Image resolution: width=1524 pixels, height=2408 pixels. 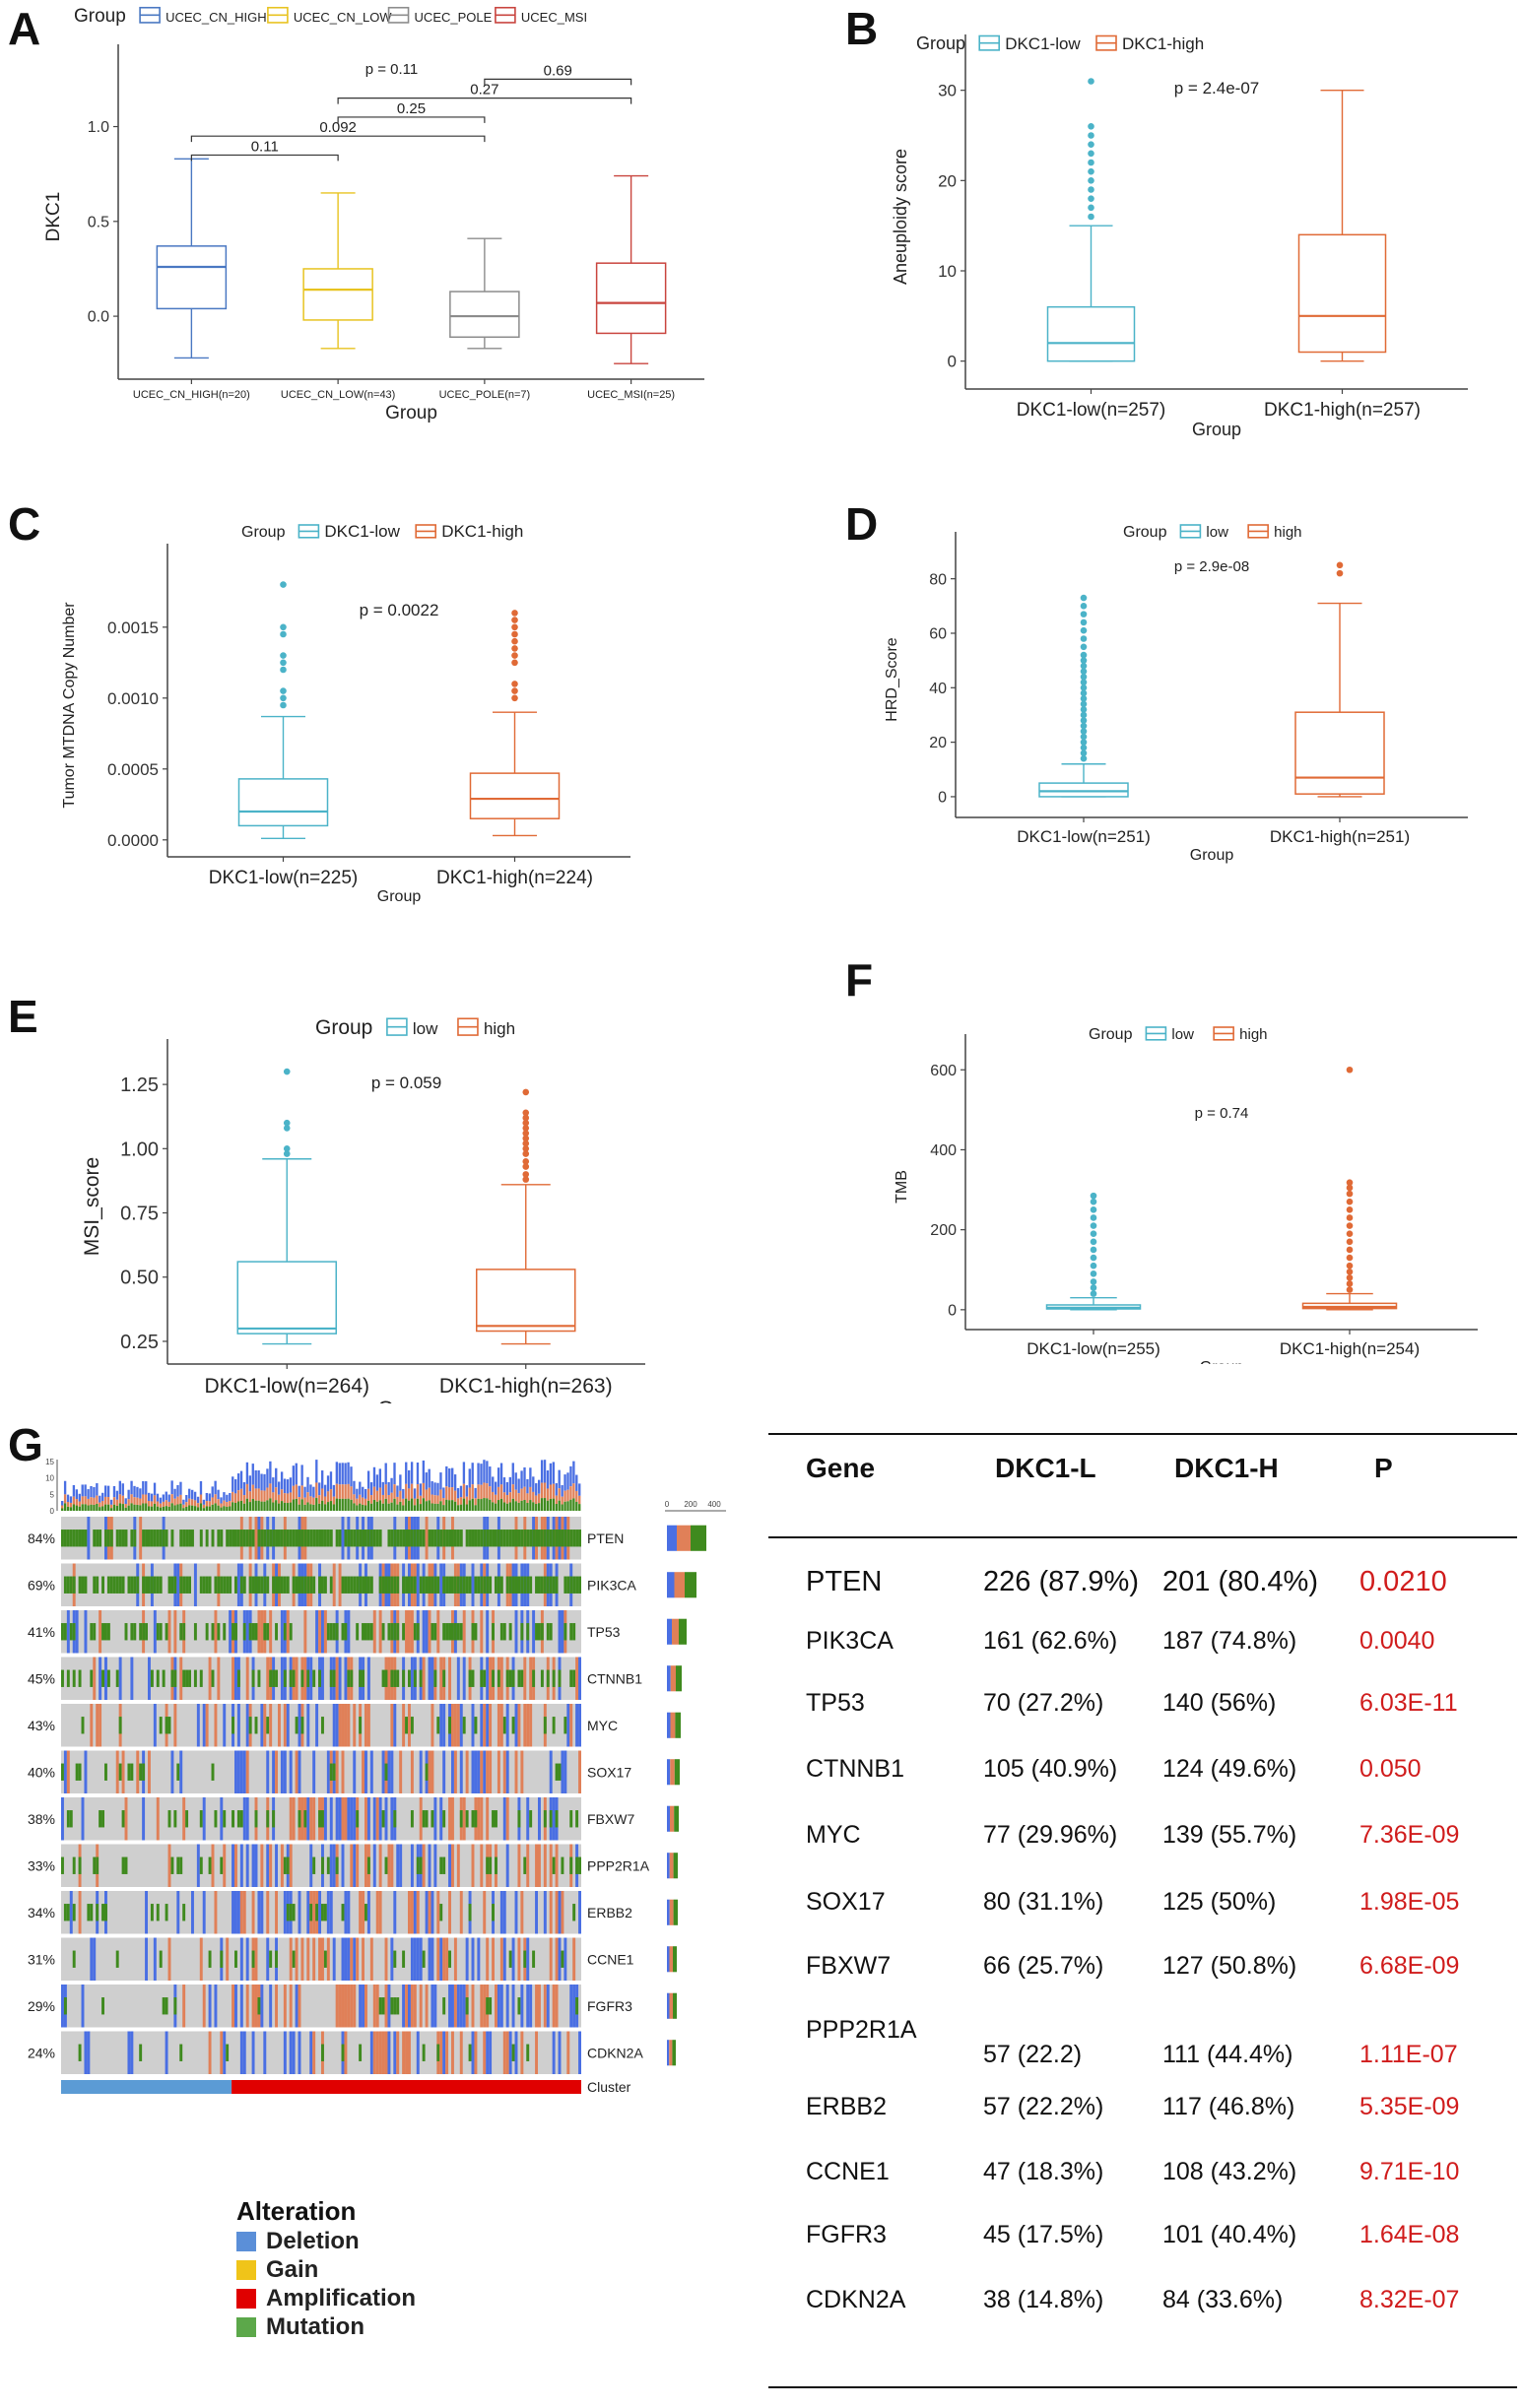 I want to click on legend-label-gain: Gain, so click(x=292, y=2269).